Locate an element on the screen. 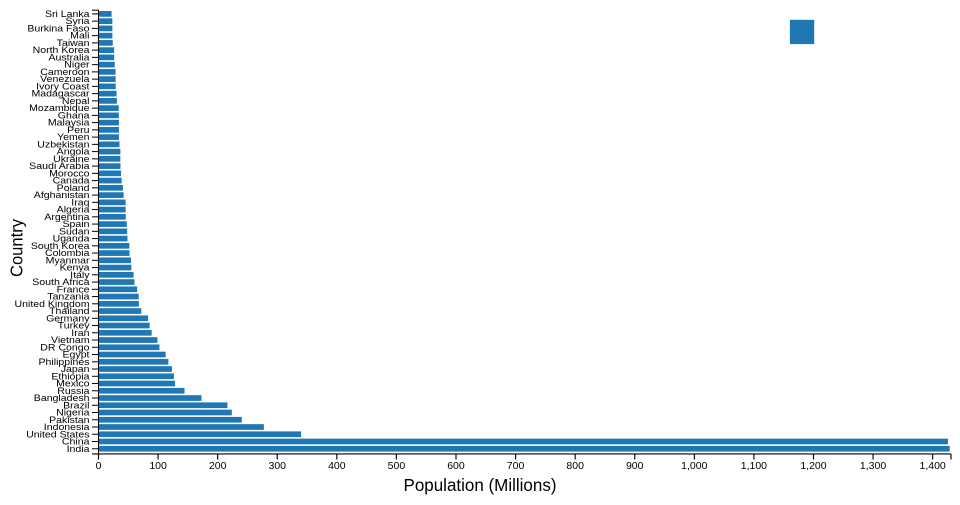 Image resolution: width=960 pixels, height=505 pixels. svg-text: 300 is located at coordinates (277, 466).